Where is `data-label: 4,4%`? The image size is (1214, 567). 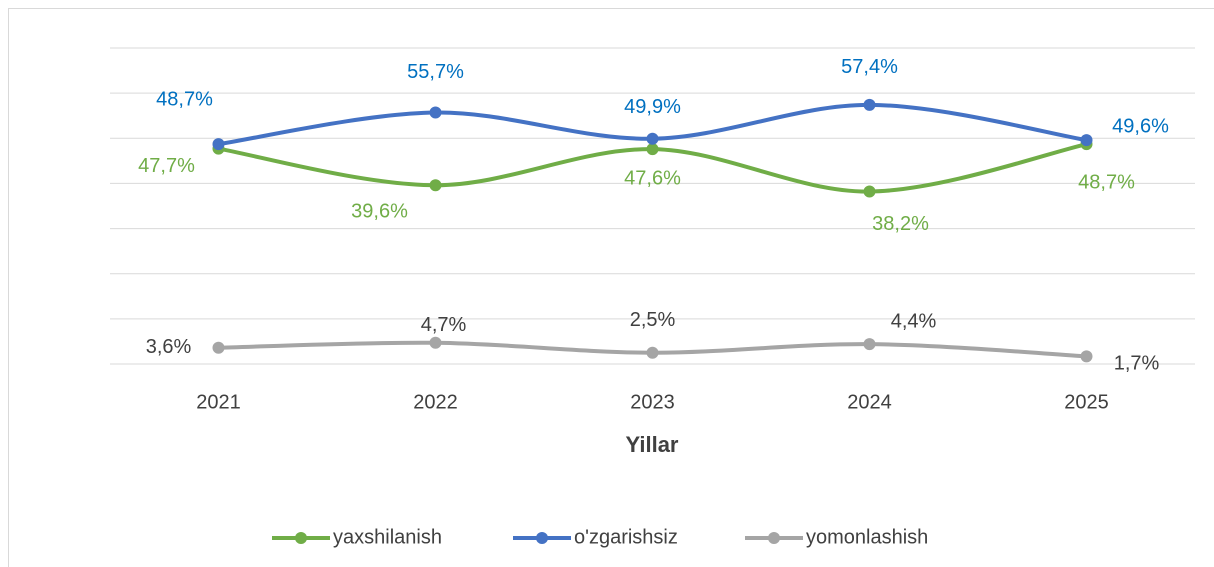 data-label: 4,4% is located at coordinates (914, 321).